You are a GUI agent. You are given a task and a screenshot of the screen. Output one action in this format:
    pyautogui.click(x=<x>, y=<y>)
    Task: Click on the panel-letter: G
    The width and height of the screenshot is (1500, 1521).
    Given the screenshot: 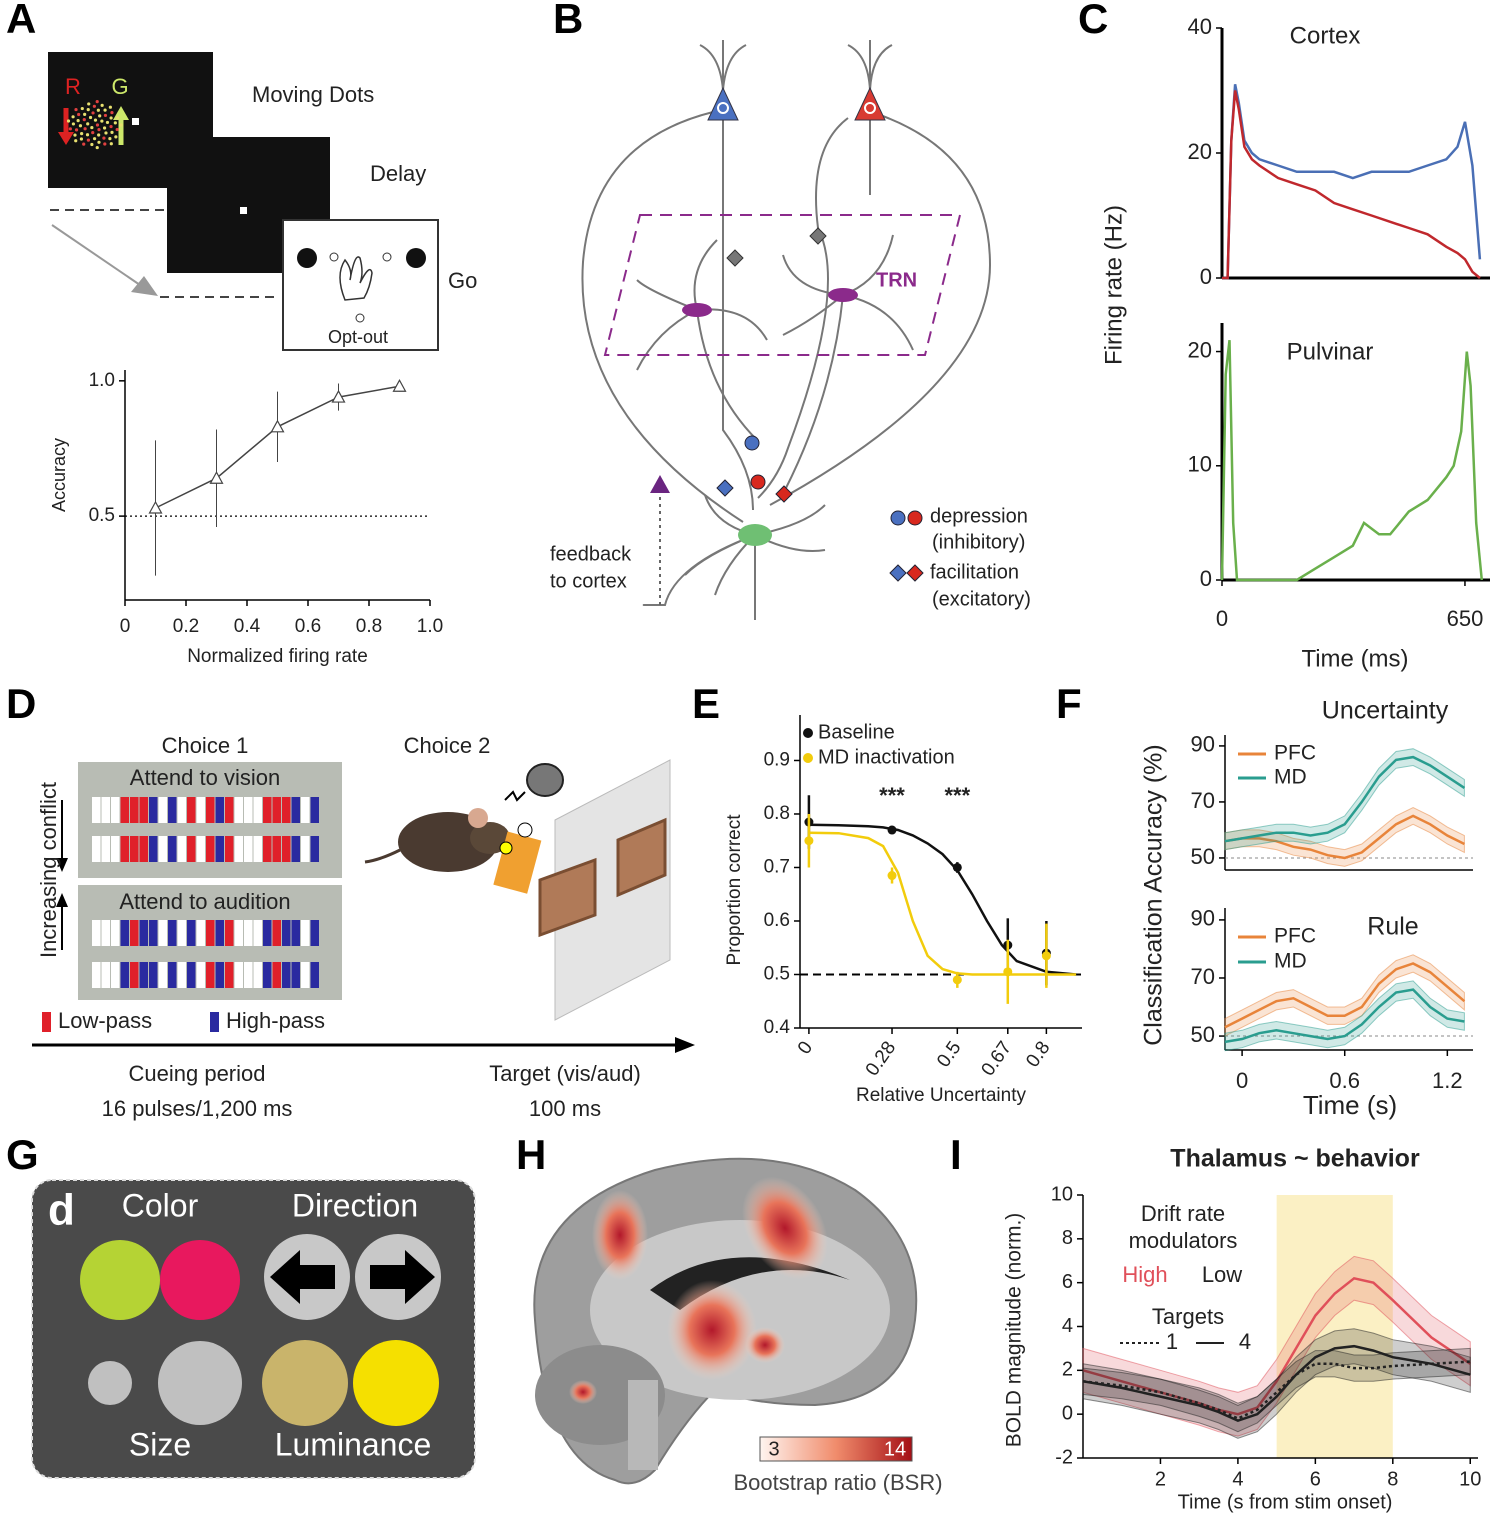 What is the action you would take?
    pyautogui.click(x=22, y=1154)
    